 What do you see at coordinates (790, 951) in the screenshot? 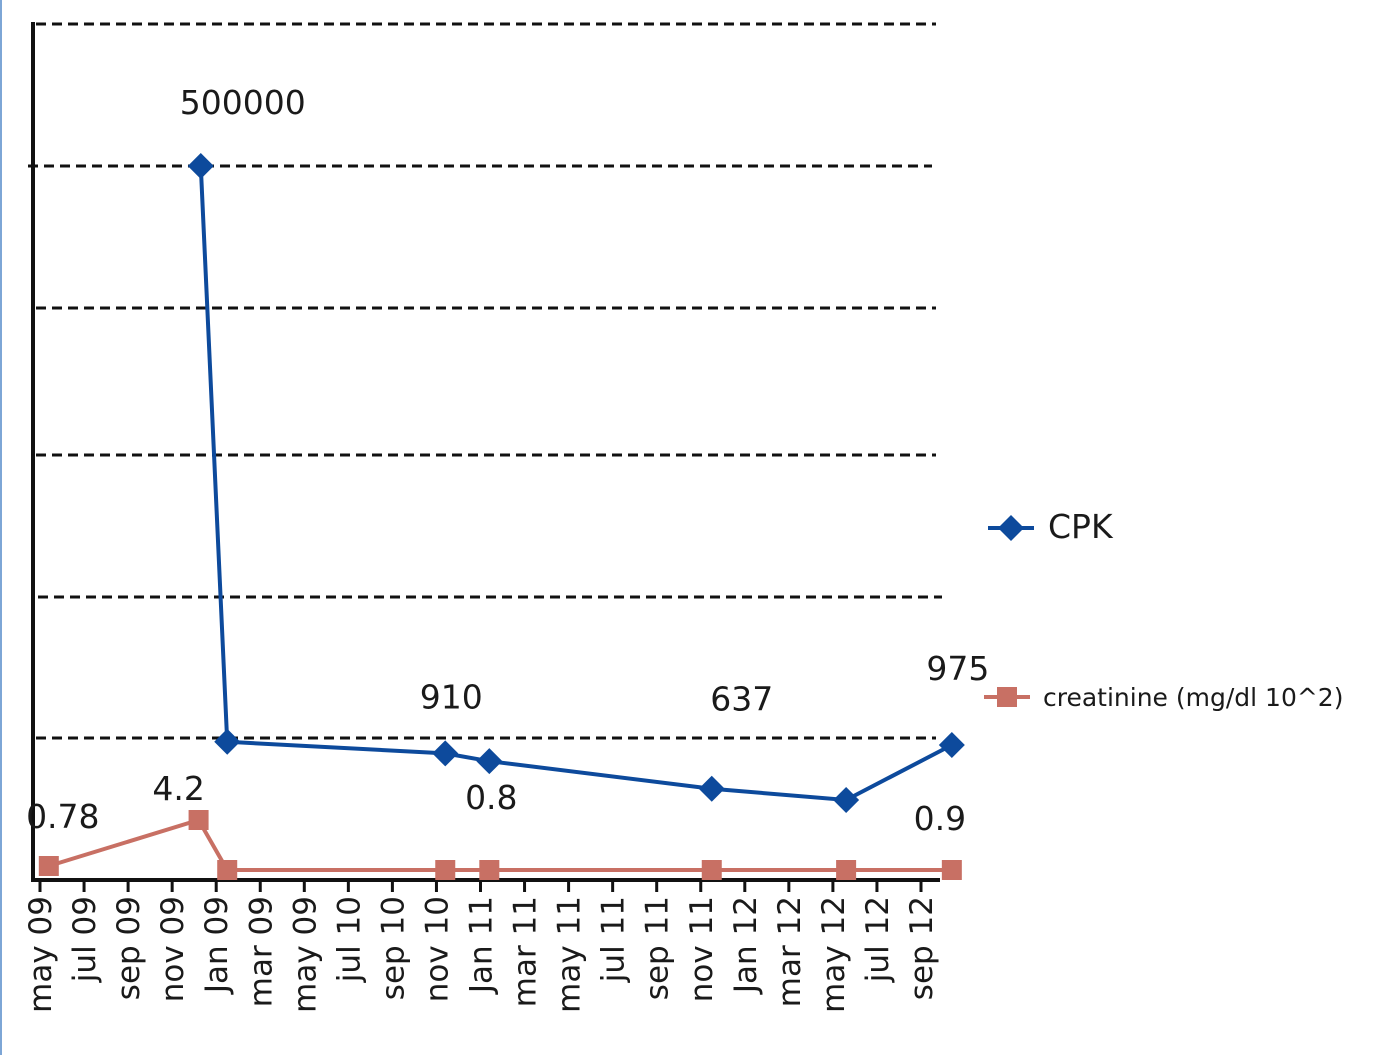
I see `x-tick-label-18: mar 12` at bounding box center [790, 951].